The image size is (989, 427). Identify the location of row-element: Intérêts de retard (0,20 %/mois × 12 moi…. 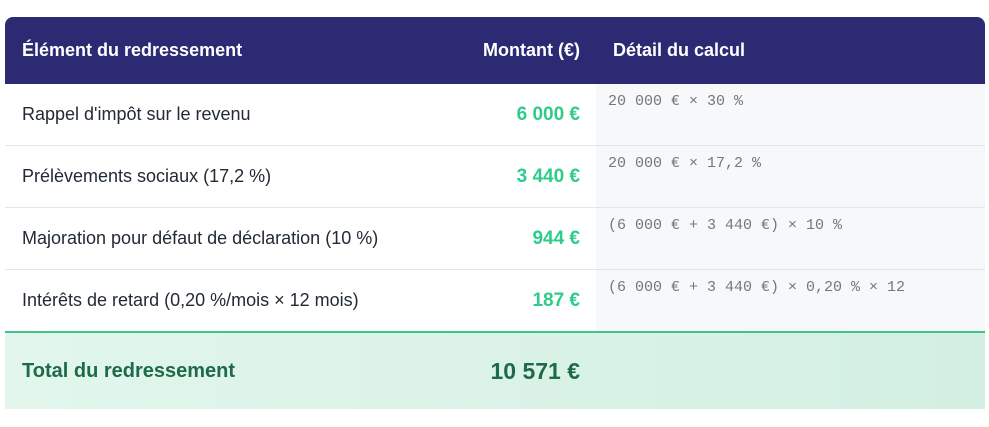
(190, 300).